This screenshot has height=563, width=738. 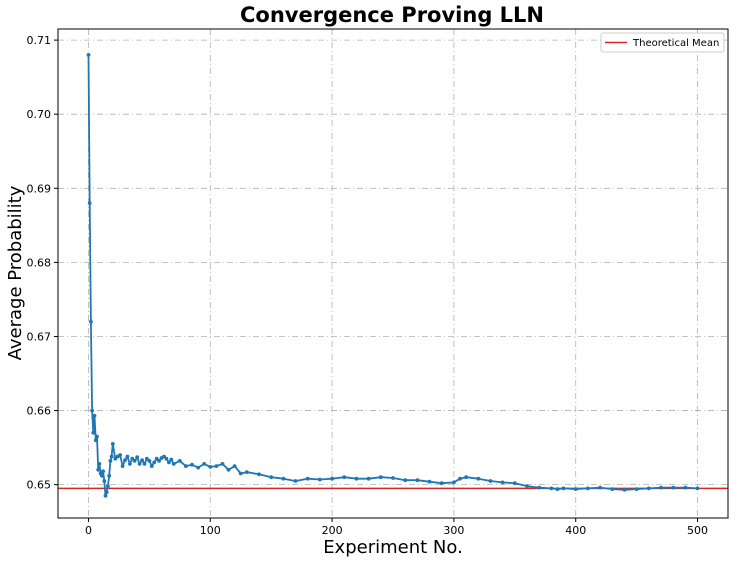 What do you see at coordinates (396, 527) in the screenshot?
I see `x-axis-ticks: 0 100 200 300 400 500` at bounding box center [396, 527].